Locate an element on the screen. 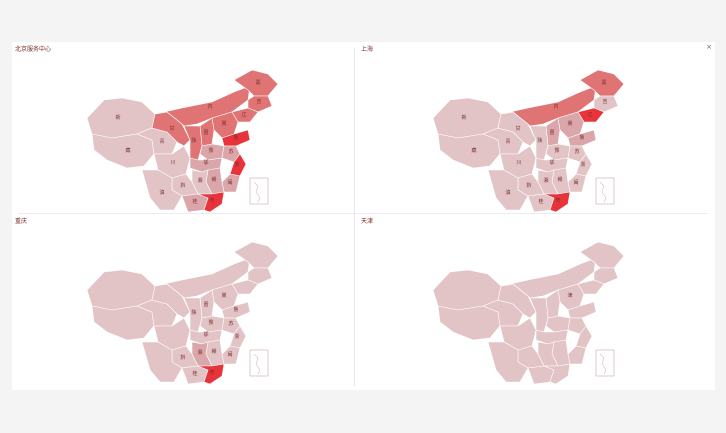  horizontal-divider is located at coordinates (363, 213).